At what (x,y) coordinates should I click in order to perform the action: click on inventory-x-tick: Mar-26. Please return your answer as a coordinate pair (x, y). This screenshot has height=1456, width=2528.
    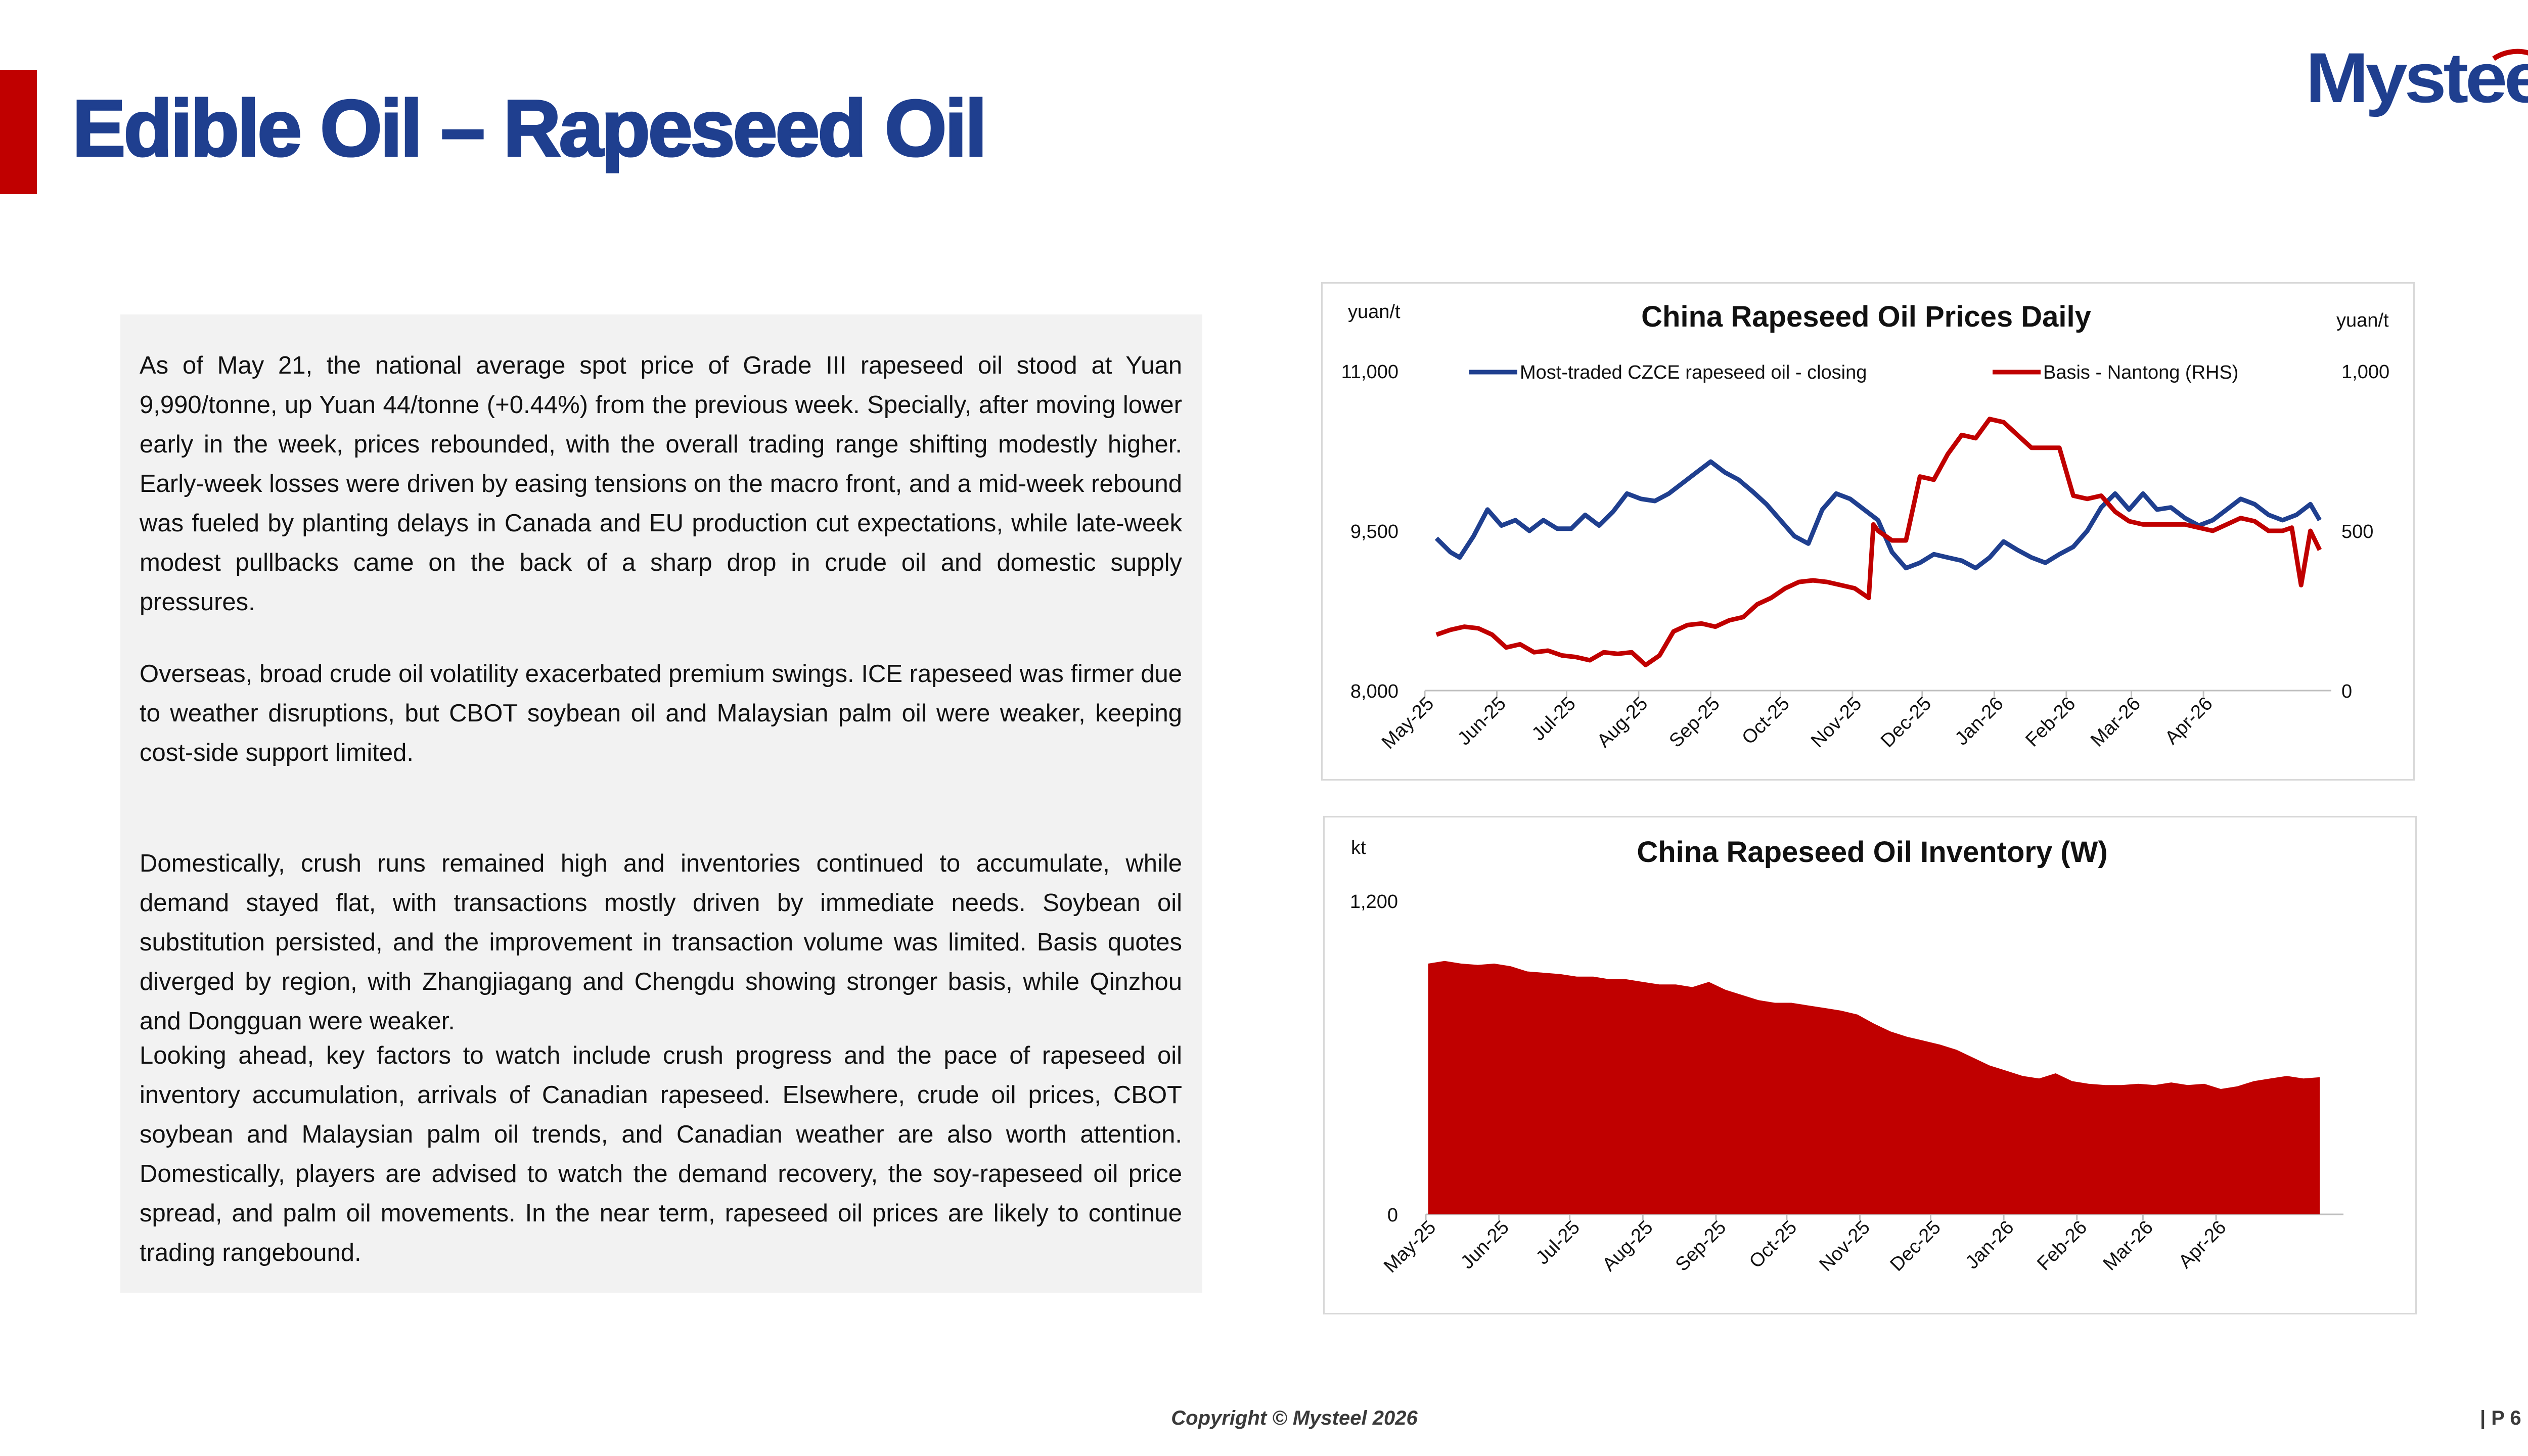
    Looking at the image, I should click on (2128, 1246).